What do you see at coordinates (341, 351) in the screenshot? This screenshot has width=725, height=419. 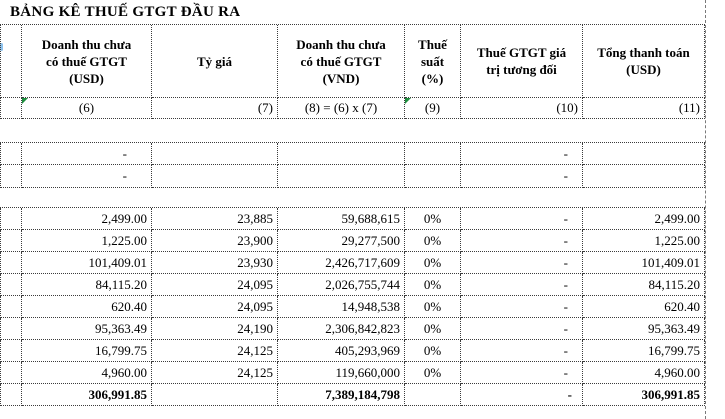 I see `cell-revenue-vnd: 405,293,969` at bounding box center [341, 351].